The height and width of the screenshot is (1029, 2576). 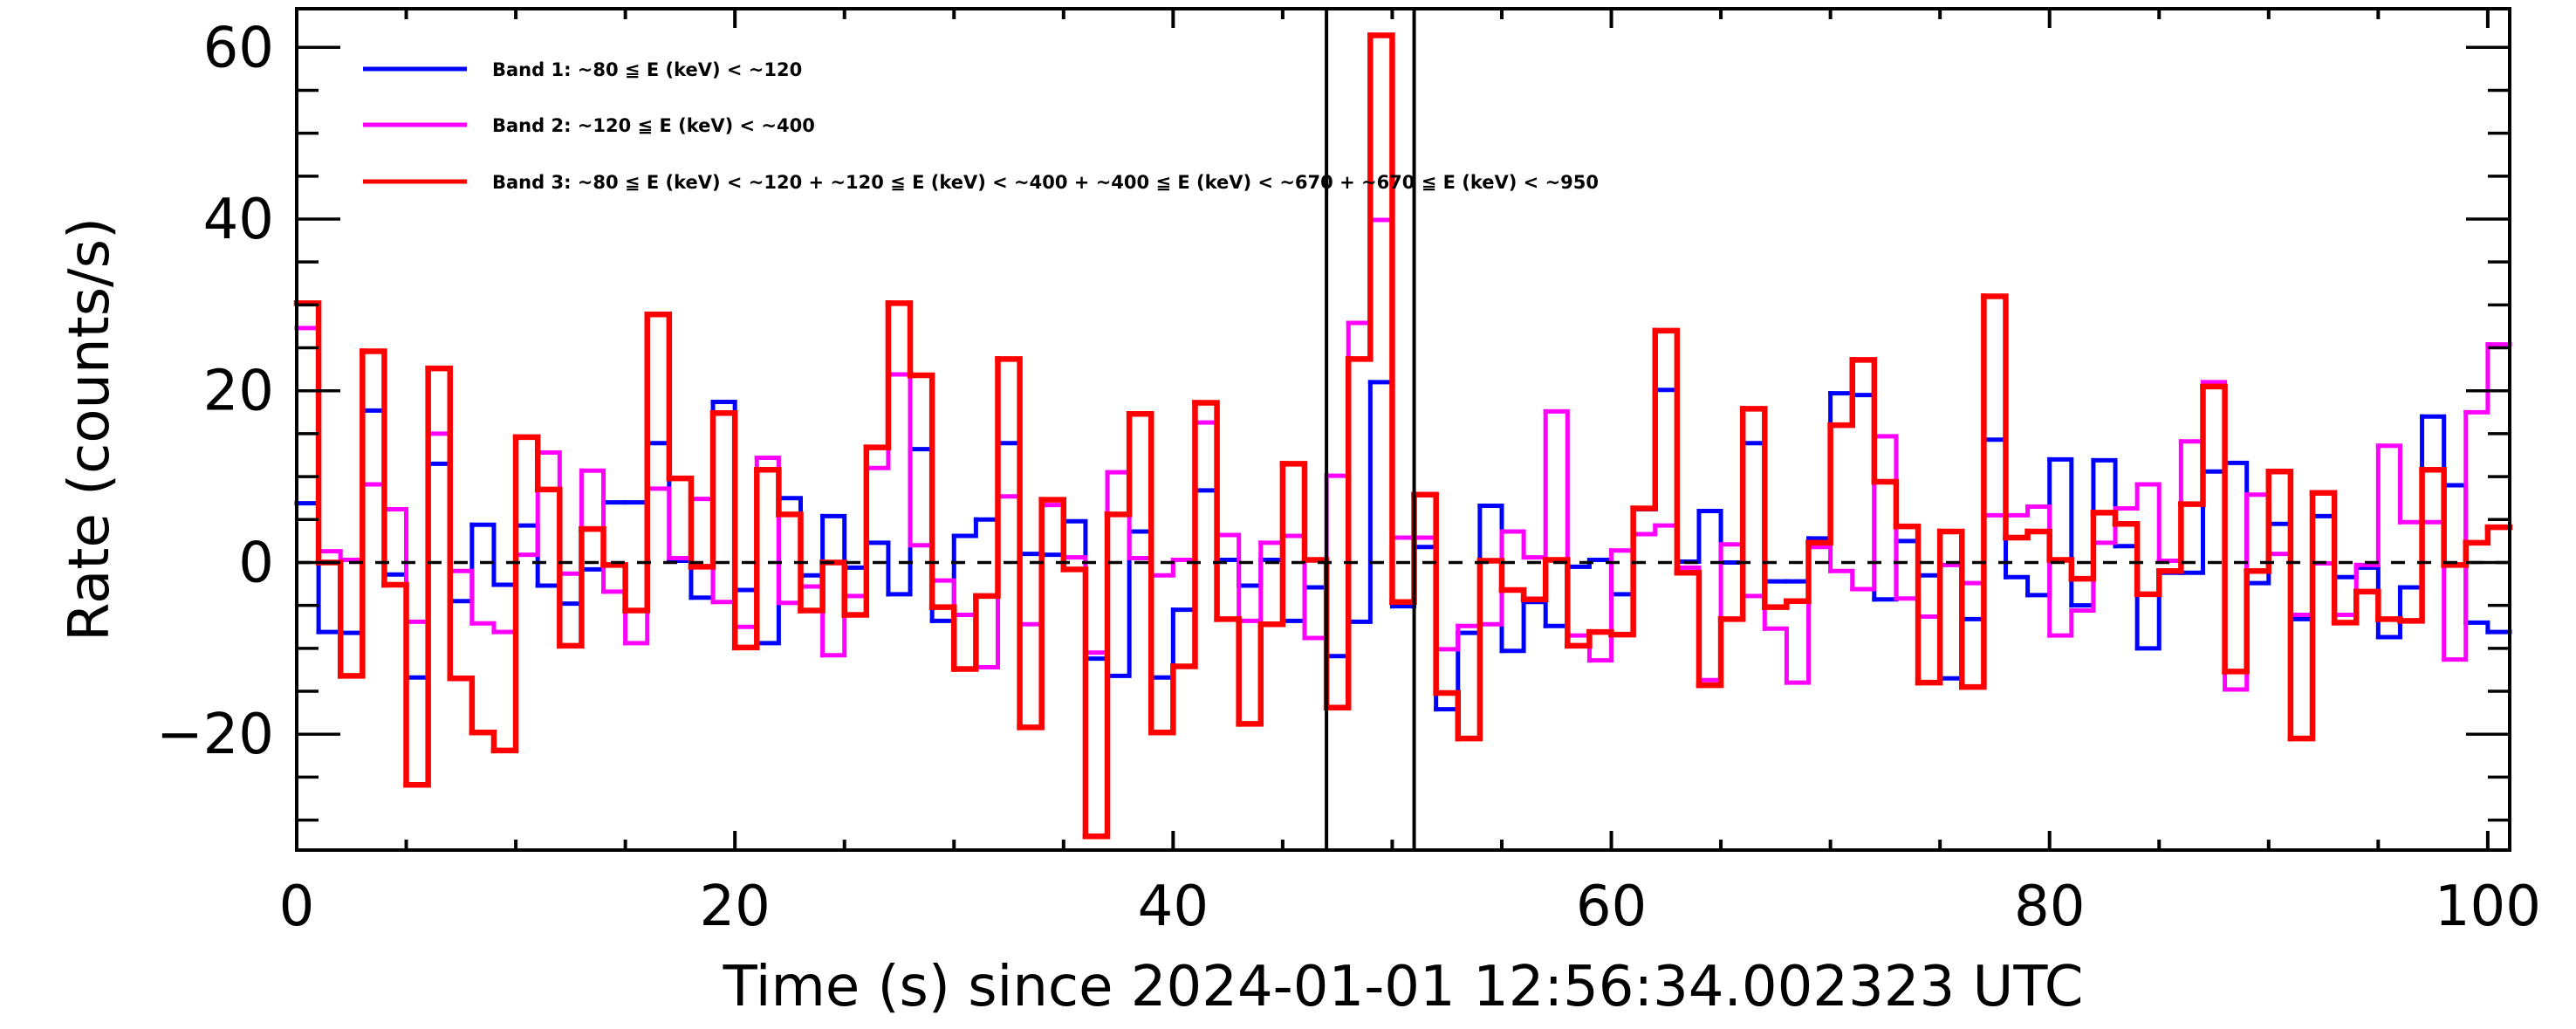 I want to click on legend-label-band-2: Band 2: ~120 ≦ E (keV) < ~400, so click(x=654, y=125).